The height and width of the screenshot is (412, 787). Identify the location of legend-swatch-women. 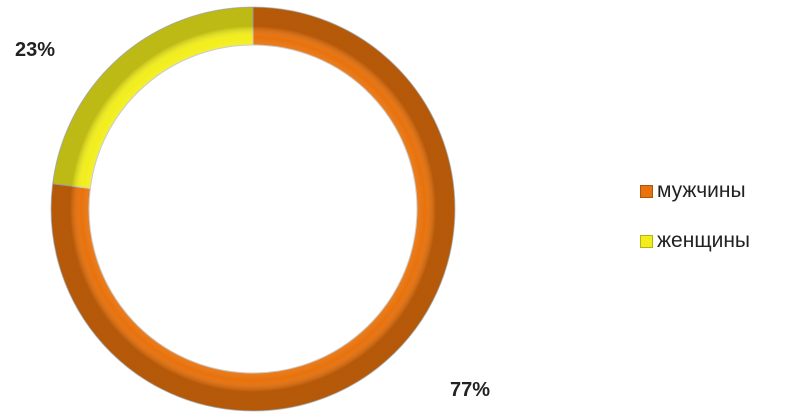
(646, 241).